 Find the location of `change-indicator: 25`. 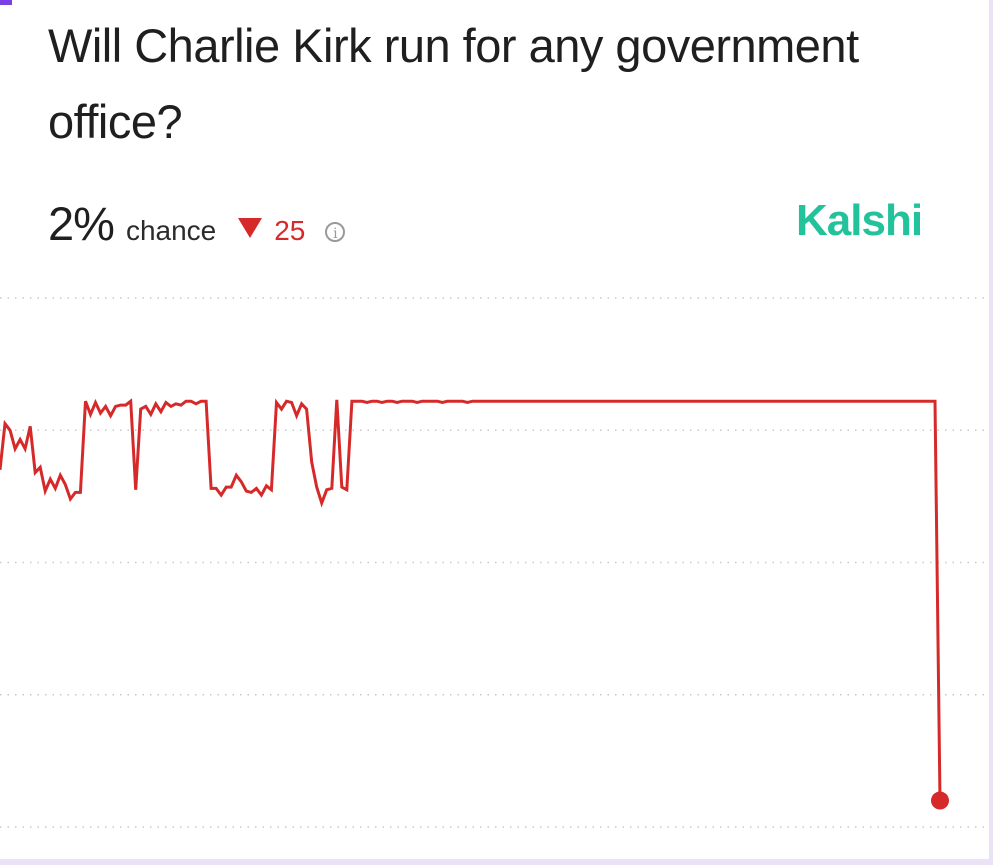

change-indicator: 25 is located at coordinates (271, 231).